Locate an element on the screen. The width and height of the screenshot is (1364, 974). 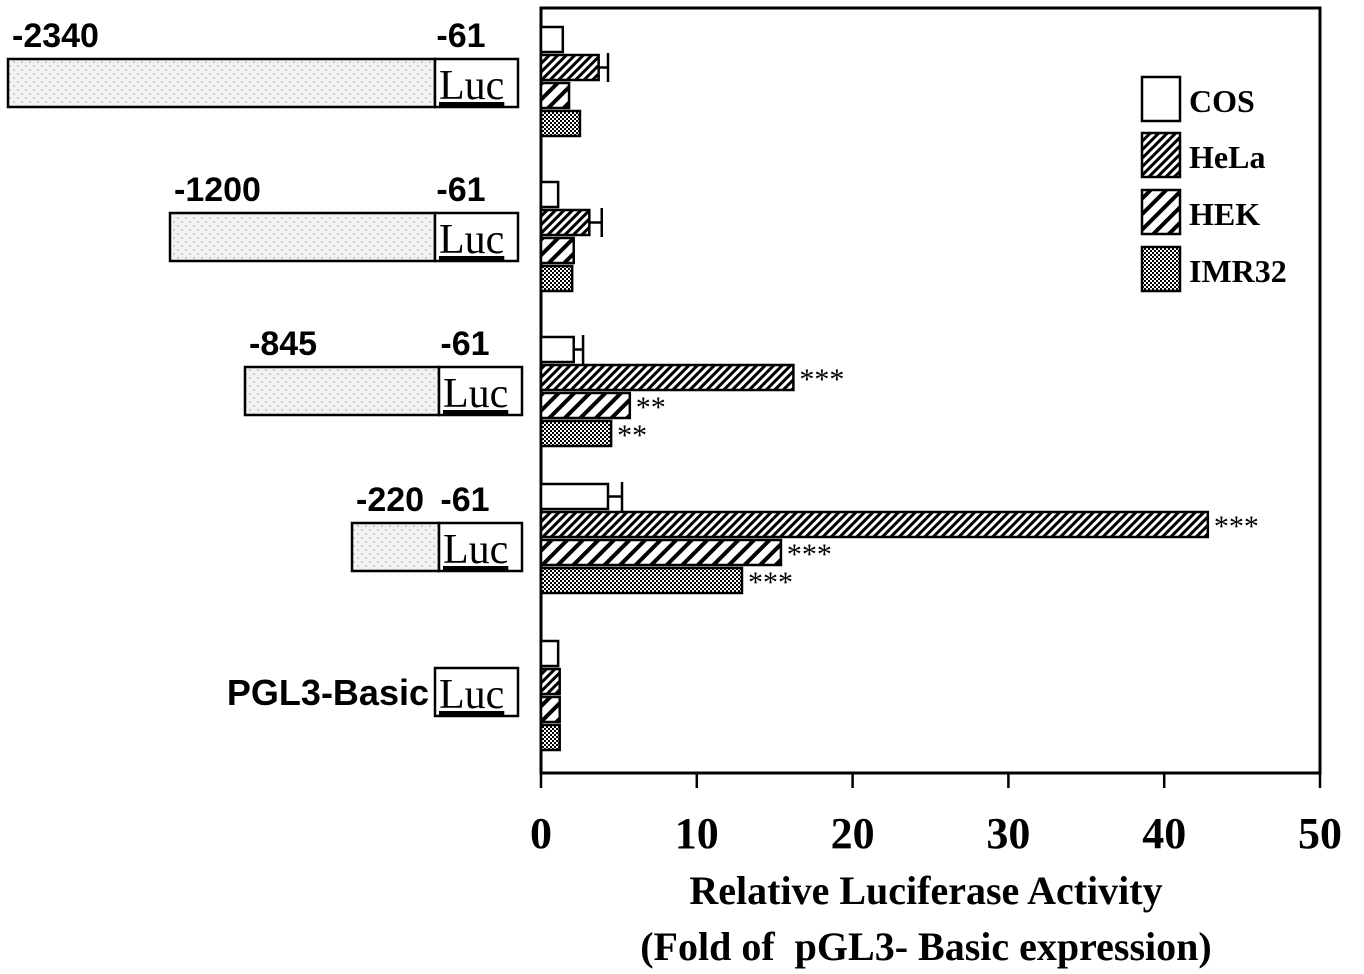
x-tick-label: 10 is located at coordinates (697, 833).